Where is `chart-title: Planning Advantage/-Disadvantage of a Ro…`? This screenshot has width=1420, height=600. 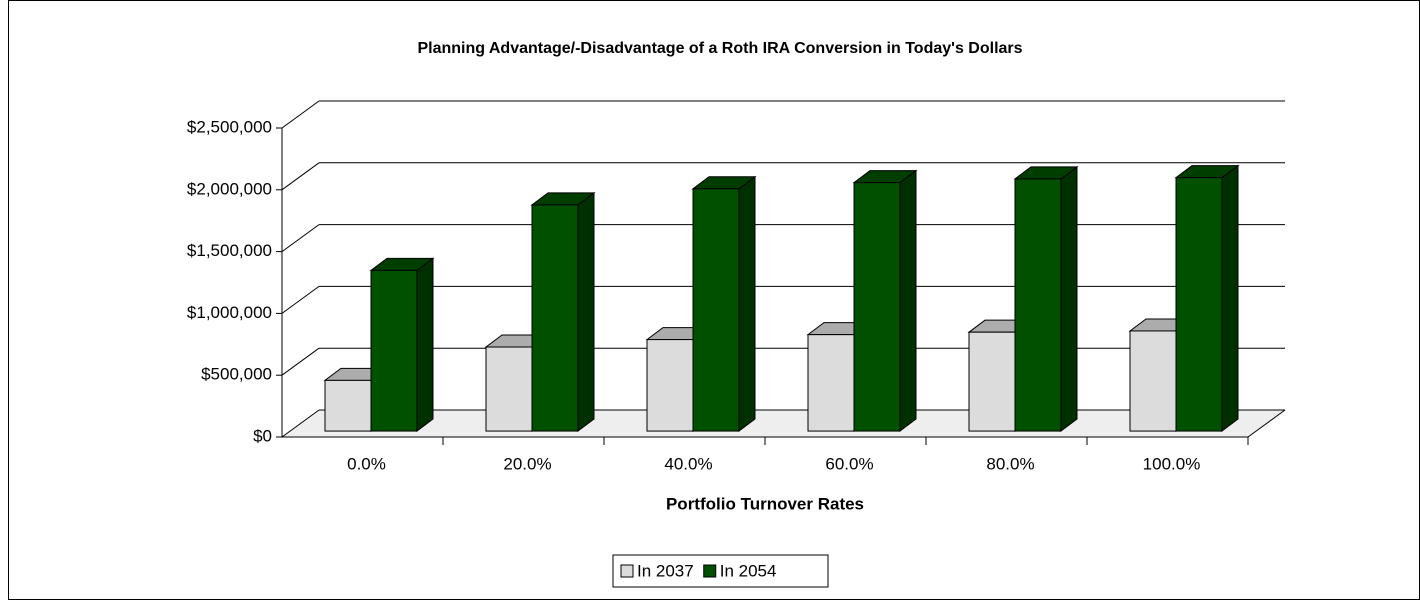
chart-title: Planning Advantage/-Disadvantage of a Ro… is located at coordinates (719, 48).